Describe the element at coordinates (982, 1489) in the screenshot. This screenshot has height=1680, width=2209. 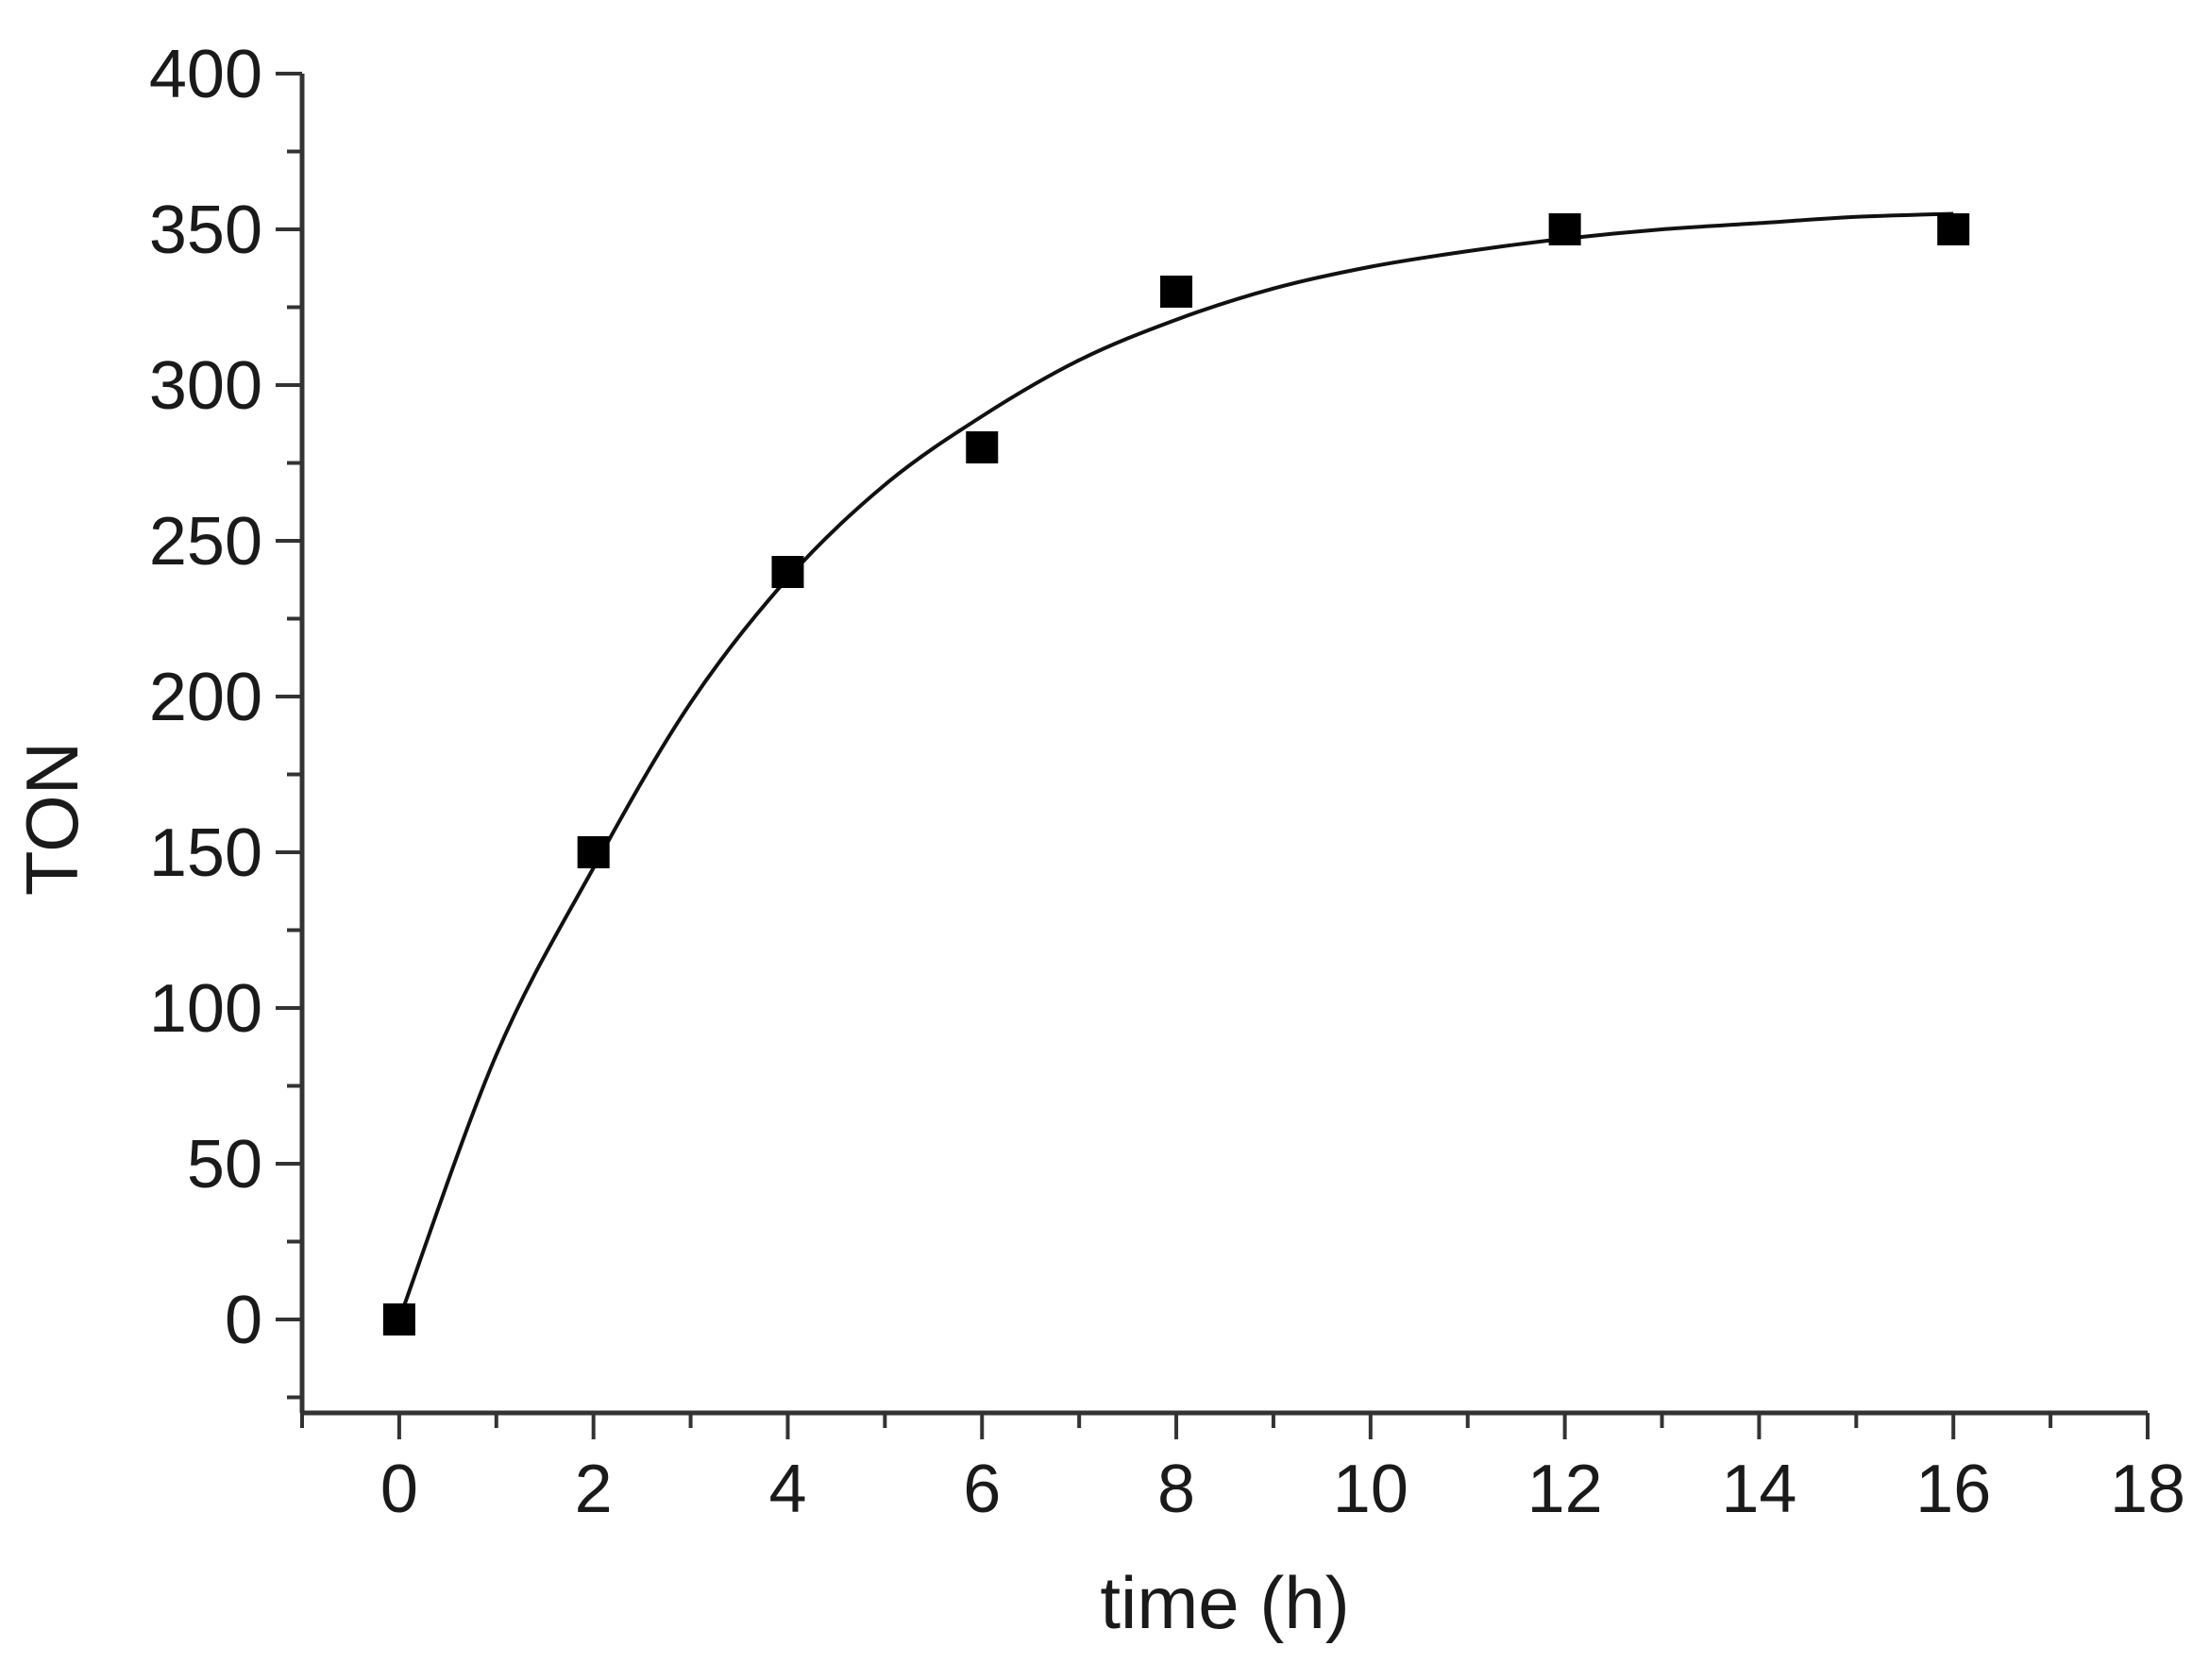
I see `x-tick-label: 6` at that location.